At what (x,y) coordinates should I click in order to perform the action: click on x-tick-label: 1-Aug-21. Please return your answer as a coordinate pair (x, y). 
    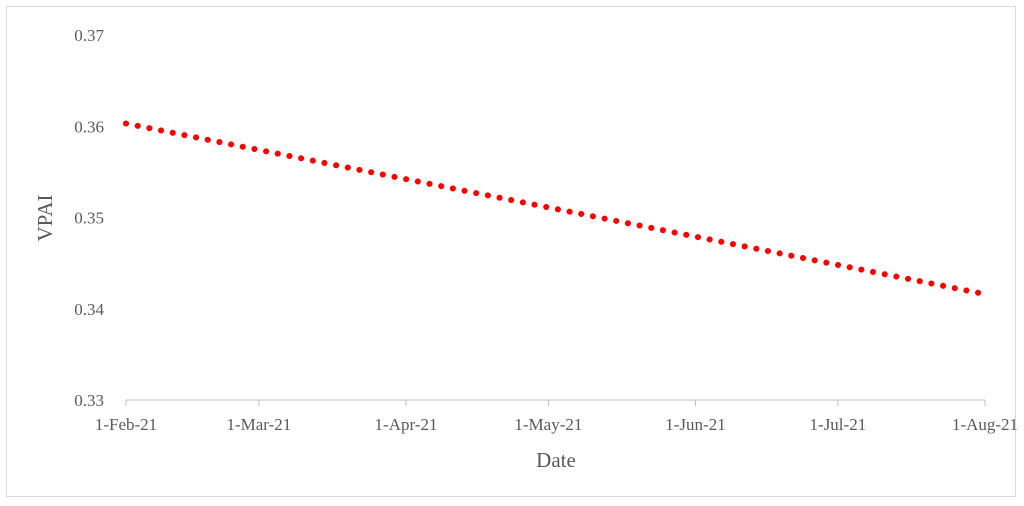
    Looking at the image, I should click on (985, 424).